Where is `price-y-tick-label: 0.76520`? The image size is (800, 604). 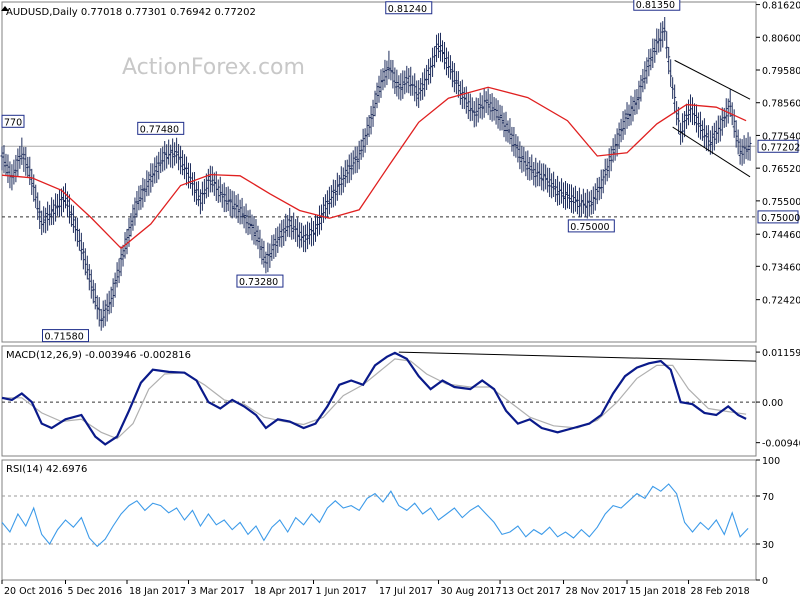 price-y-tick-label: 0.76520 is located at coordinates (781, 169).